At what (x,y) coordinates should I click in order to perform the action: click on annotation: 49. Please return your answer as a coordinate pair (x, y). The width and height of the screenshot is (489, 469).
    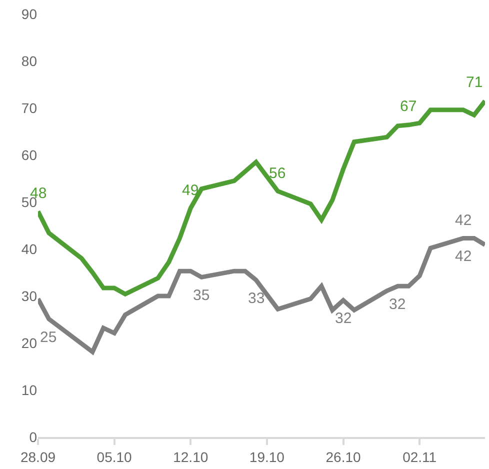
    Looking at the image, I should click on (190, 190).